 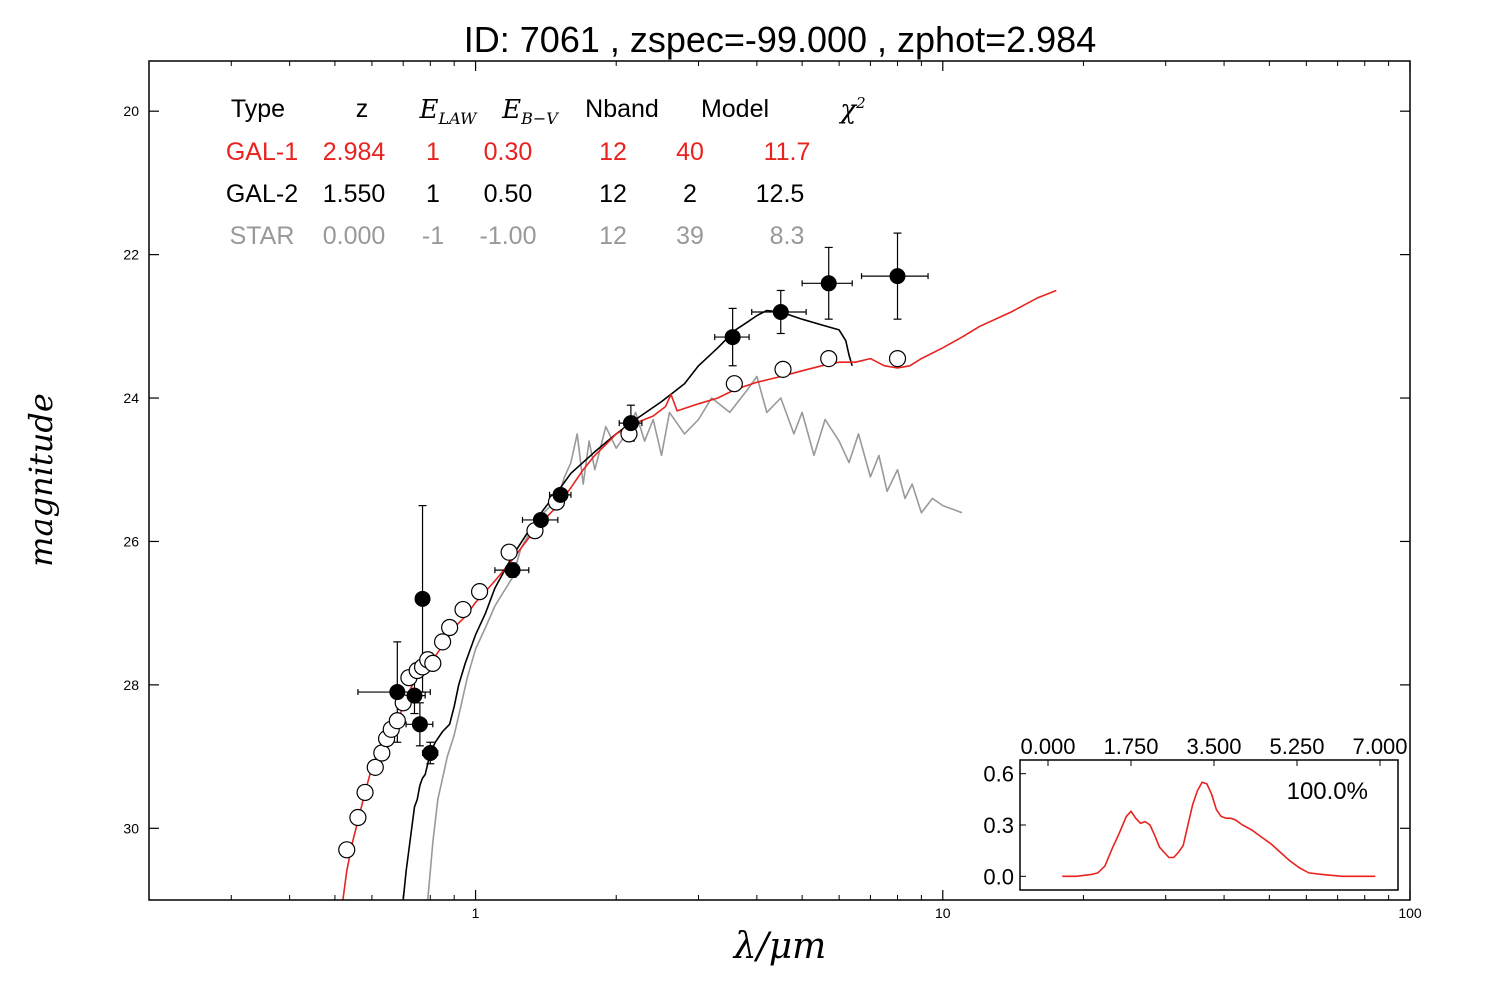 What do you see at coordinates (433, 194) in the screenshot?
I see `table-cell-gal2-2: 1` at bounding box center [433, 194].